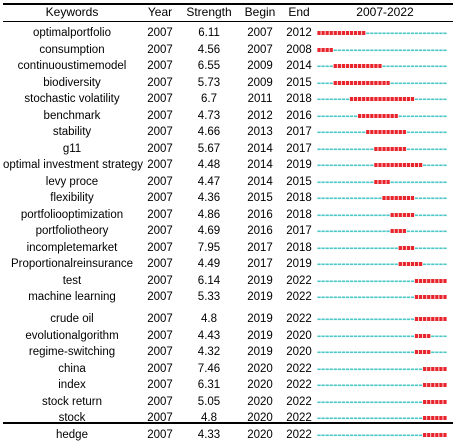 Image resolution: width=456 pixels, height=443 pixels. I want to click on begin-cell: 2019, so click(260, 319).